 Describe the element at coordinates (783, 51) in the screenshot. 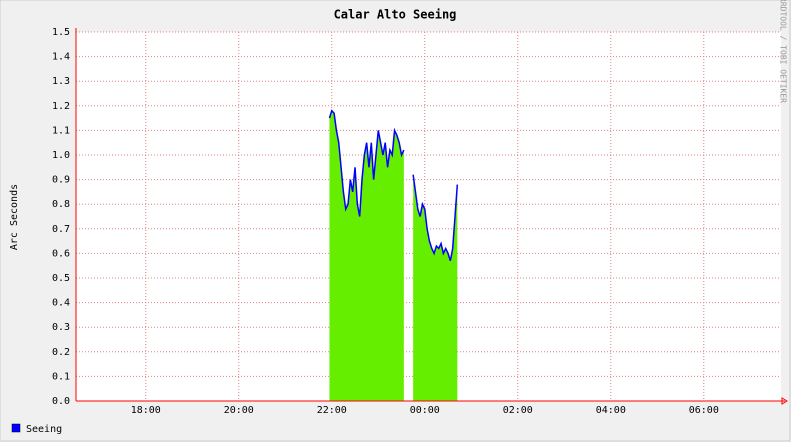

I see `watermark: RRDTOOL / TOBI OETIKER` at that location.